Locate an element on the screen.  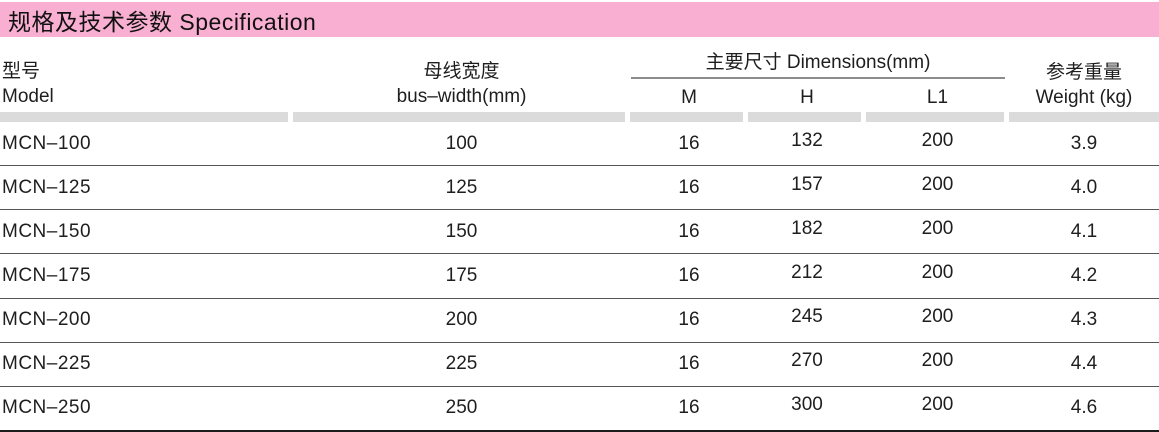
cell-h: 182 is located at coordinates (807, 228).